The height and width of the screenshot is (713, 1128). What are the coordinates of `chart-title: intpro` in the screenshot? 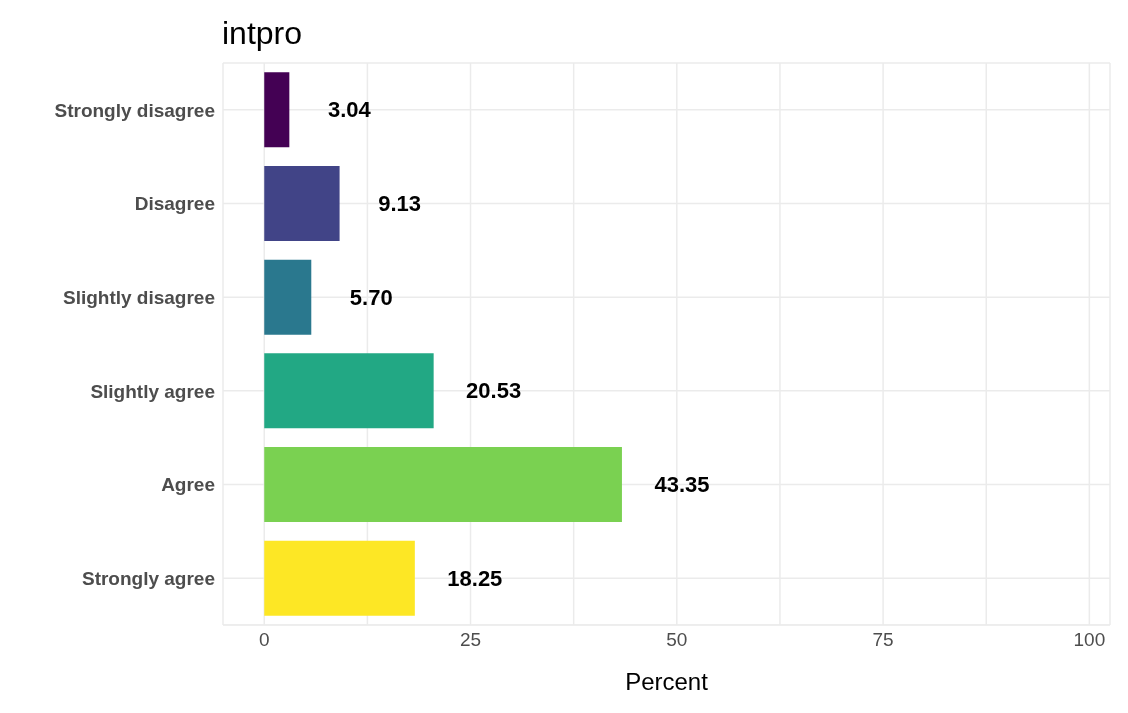 It's located at (262, 33).